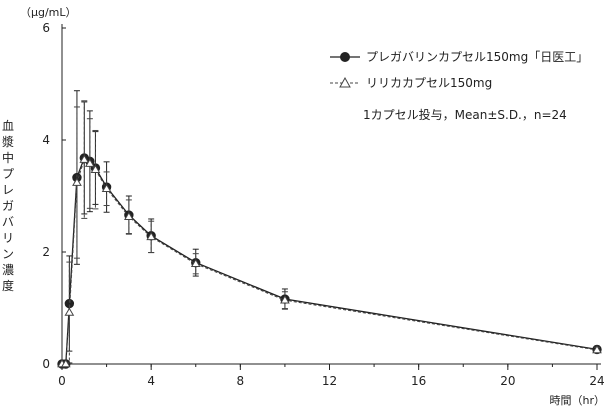  What do you see at coordinates (596, 381) in the screenshot?
I see `x-tick-label: 24` at bounding box center [596, 381].